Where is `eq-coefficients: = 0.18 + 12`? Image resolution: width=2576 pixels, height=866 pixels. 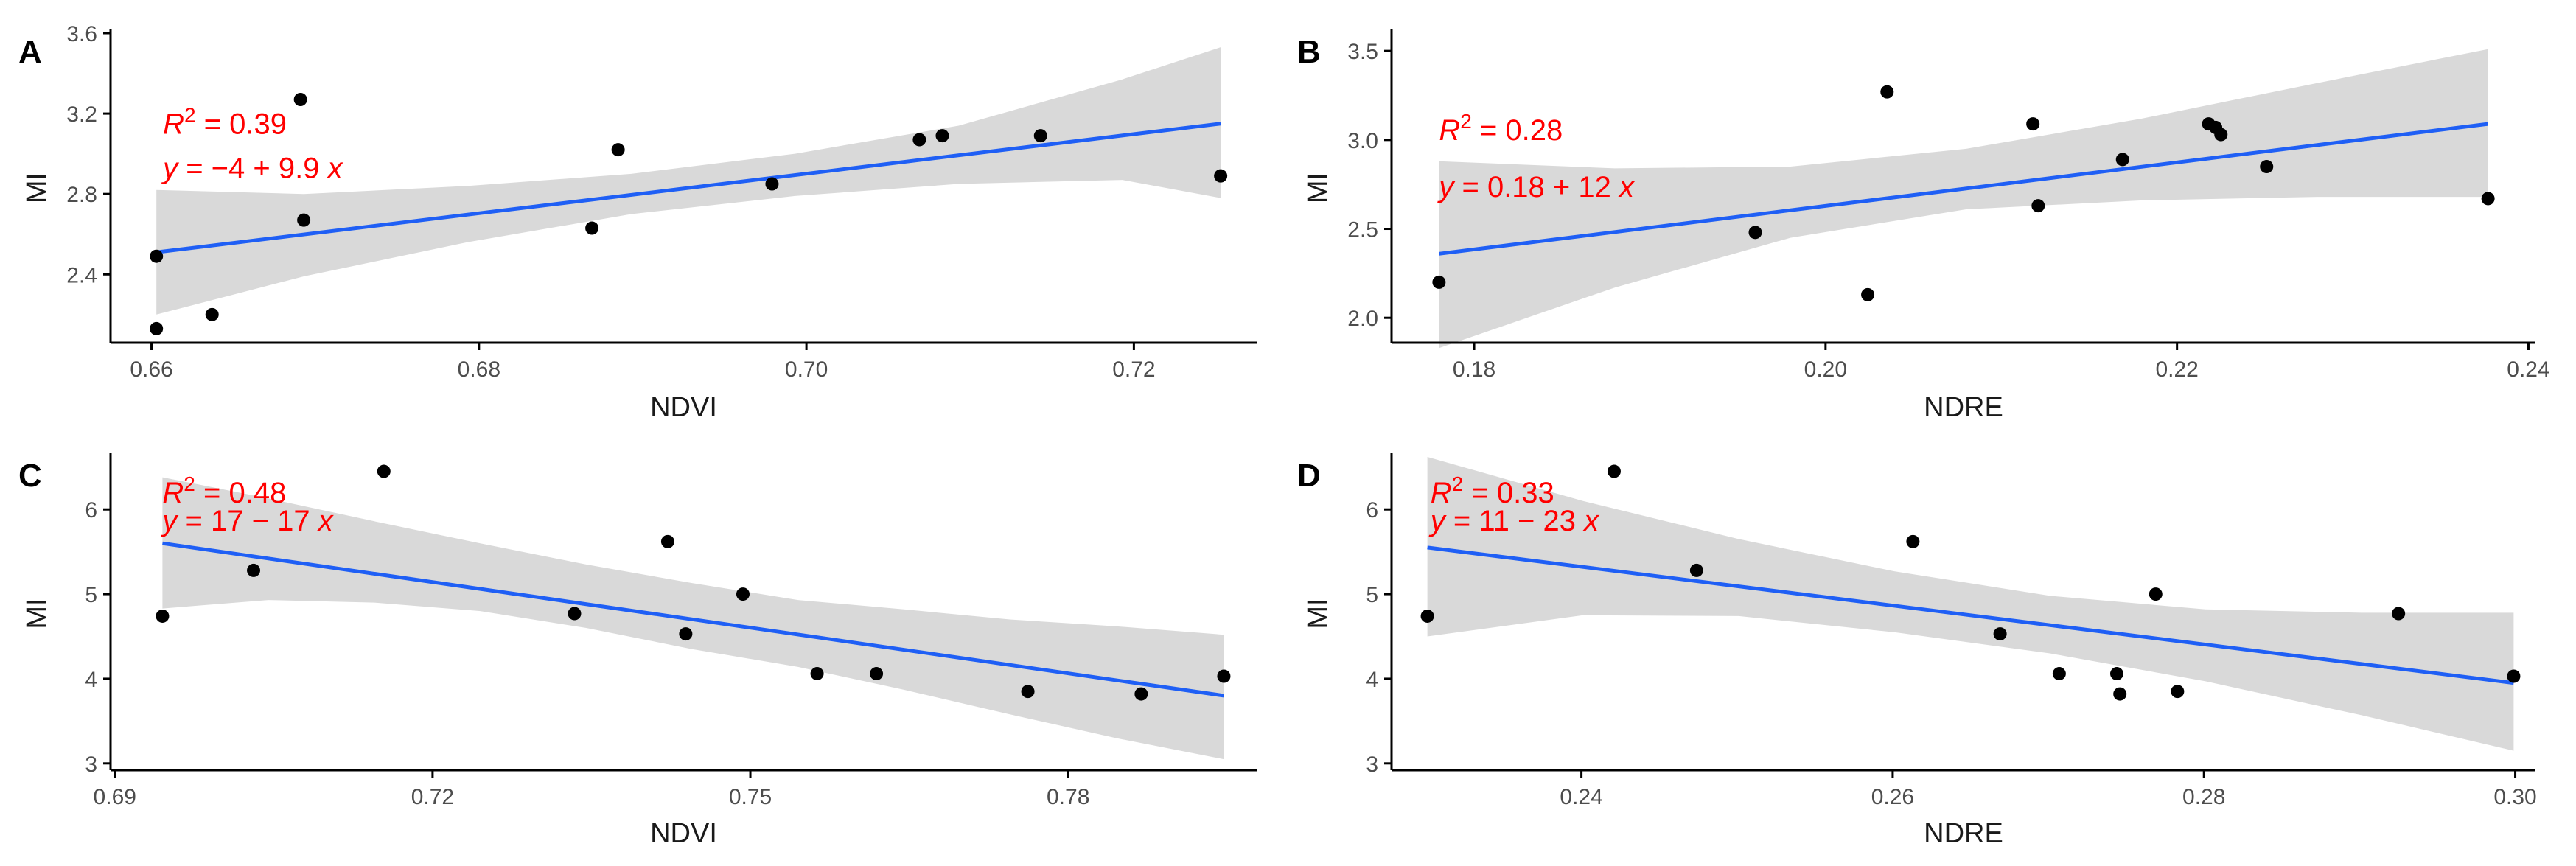 eq-coefficients: = 0.18 + 12 is located at coordinates (1536, 187).